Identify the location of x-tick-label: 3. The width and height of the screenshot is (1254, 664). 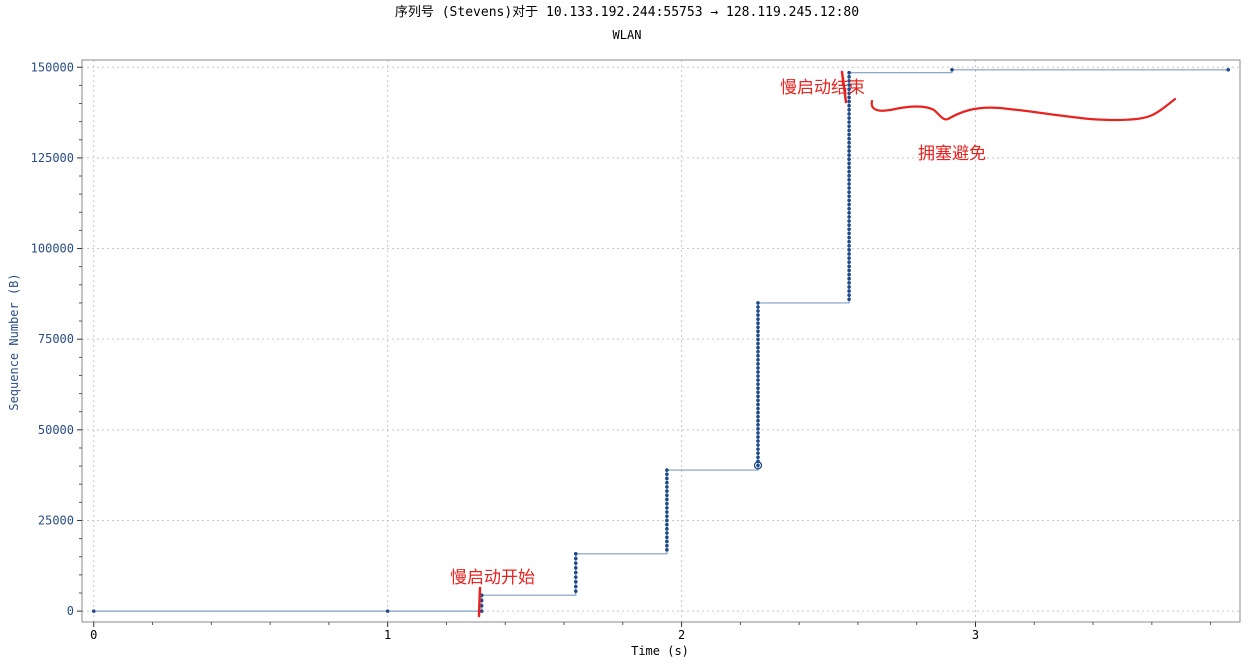
(975, 635).